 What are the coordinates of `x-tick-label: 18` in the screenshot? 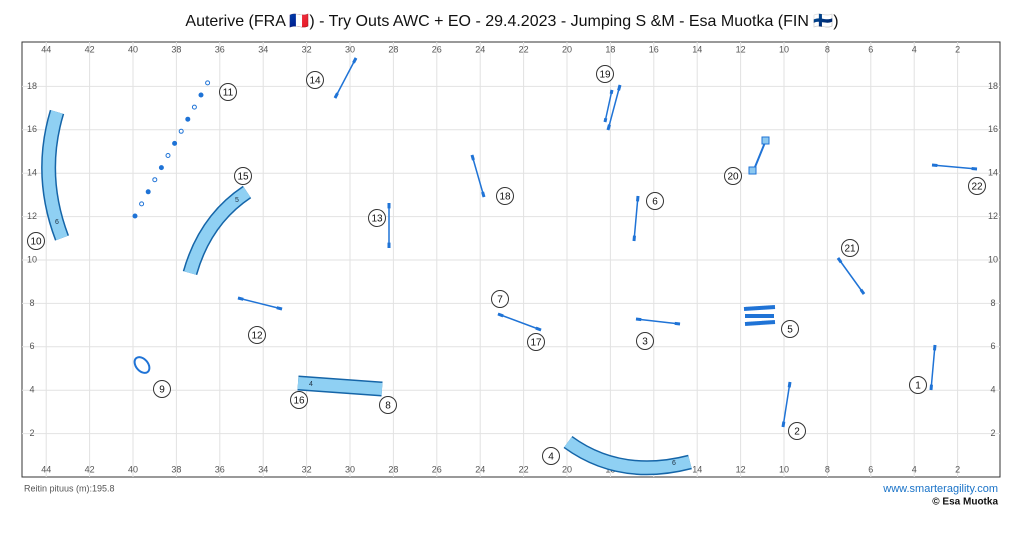 It's located at (610, 49).